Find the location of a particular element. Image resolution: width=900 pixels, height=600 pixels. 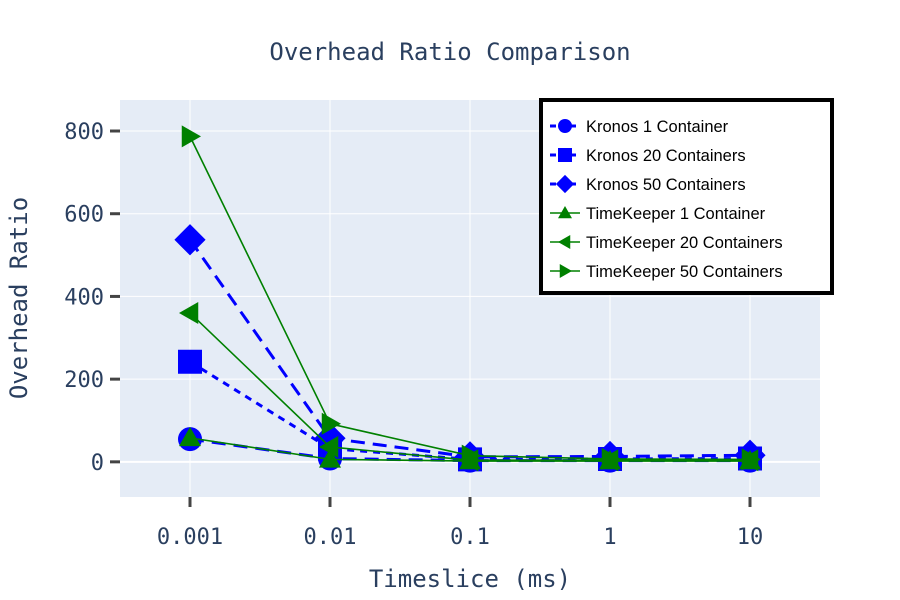

legend-box is located at coordinates (686, 196).